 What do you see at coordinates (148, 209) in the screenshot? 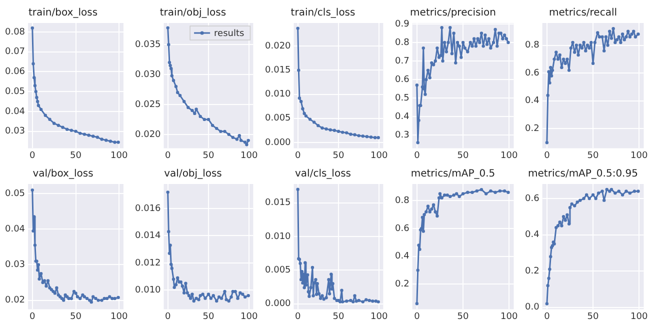
I see `y-tick-label: 0.016` at bounding box center [148, 209].